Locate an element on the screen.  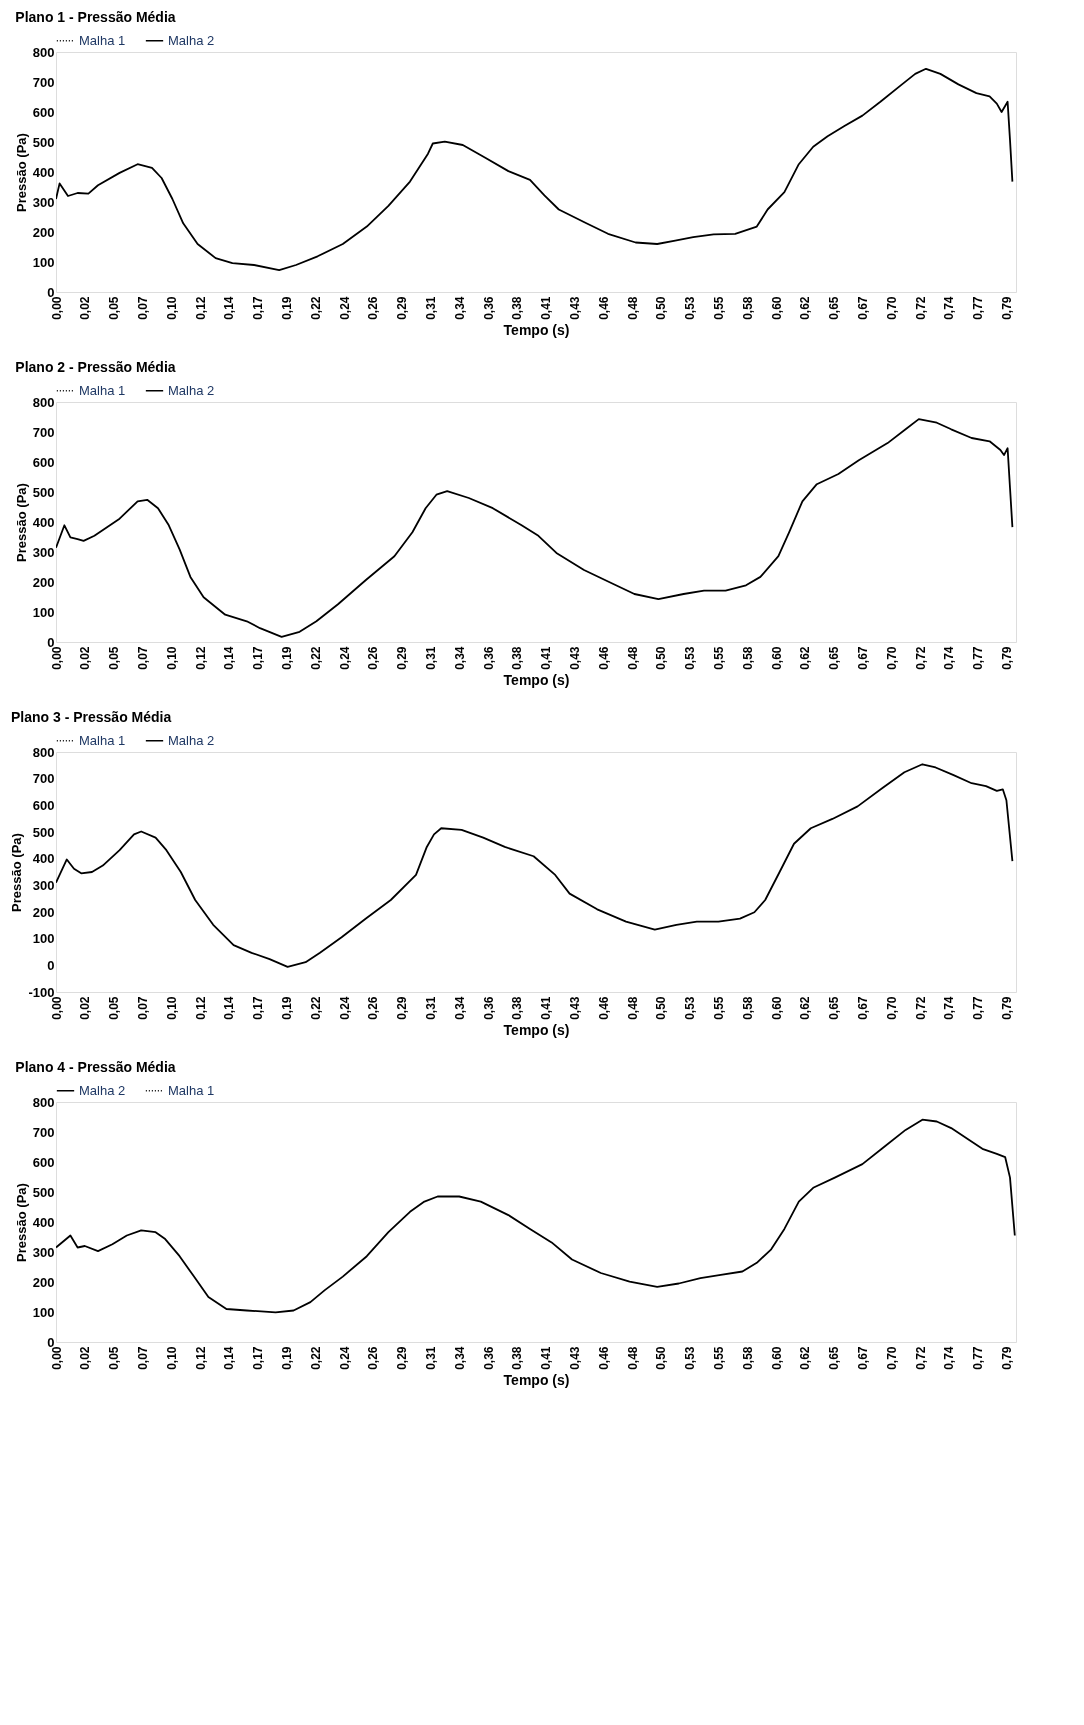
x-tick-label: 0,07 is located at coordinates (142, 658).